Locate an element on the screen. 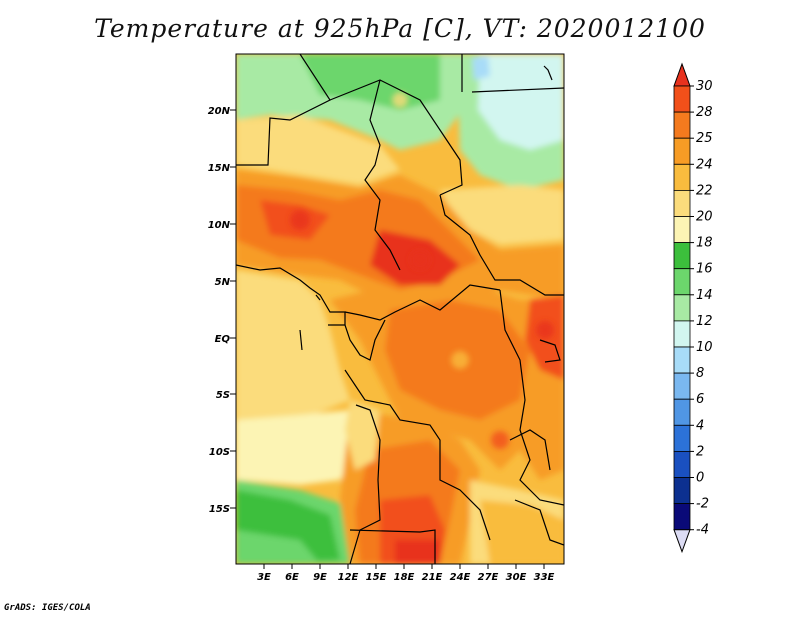  colorbar-level-label: 14 is located at coordinates (704, 295).